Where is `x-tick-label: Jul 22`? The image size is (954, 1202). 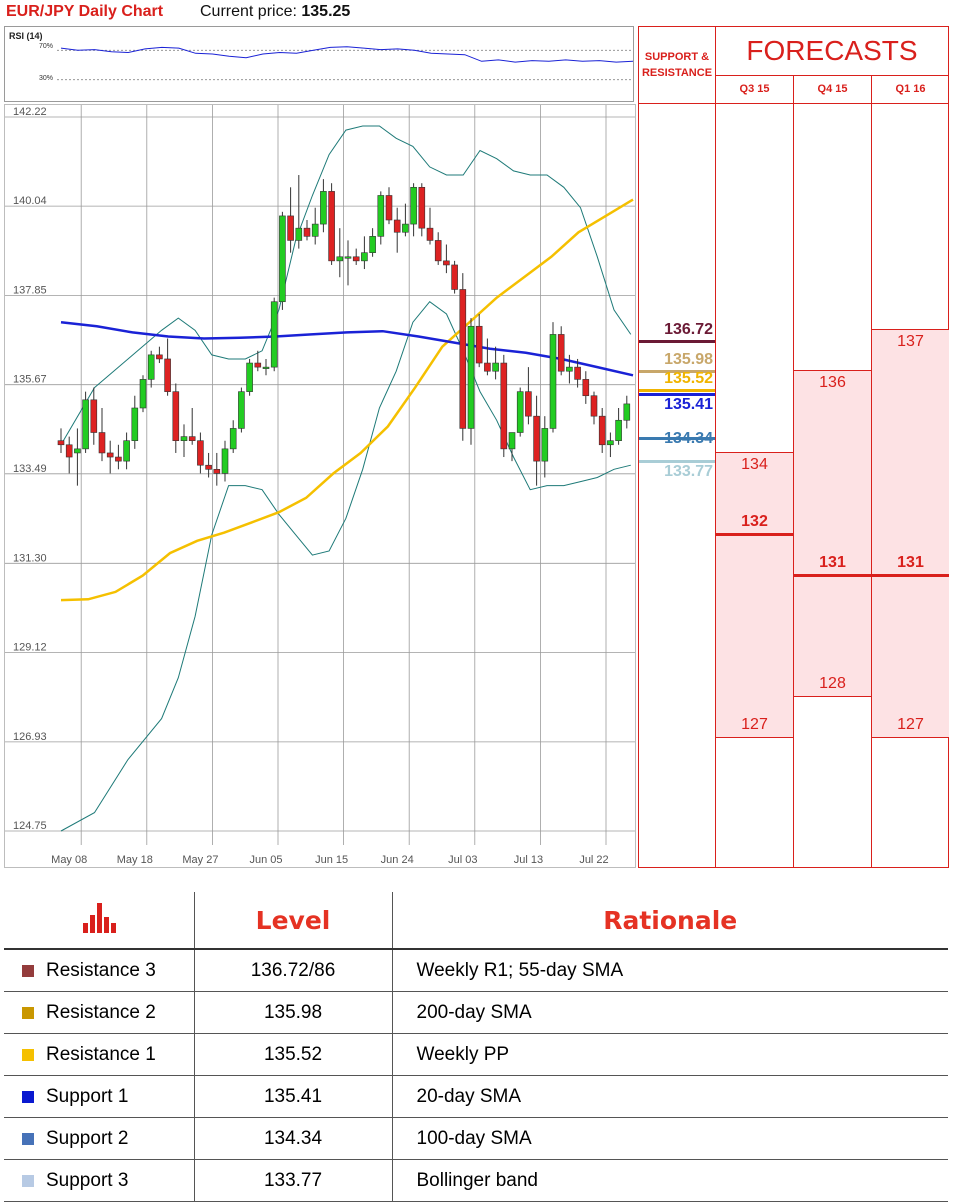 x-tick-label: Jul 22 is located at coordinates (593, 860).